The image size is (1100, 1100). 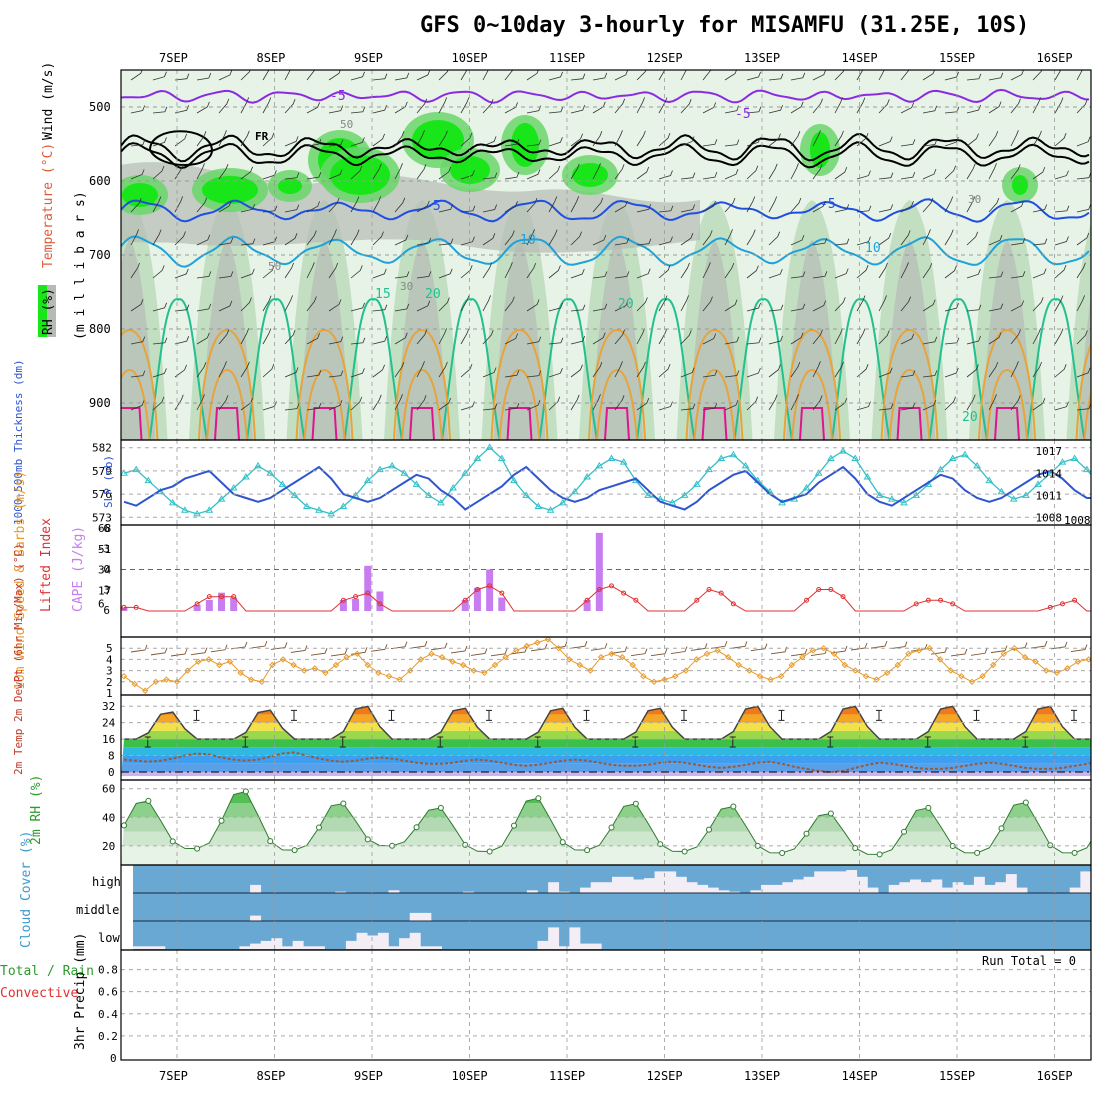 What do you see at coordinates (103, 528) in the screenshot?
I see `li-tick: -6` at bounding box center [103, 528].